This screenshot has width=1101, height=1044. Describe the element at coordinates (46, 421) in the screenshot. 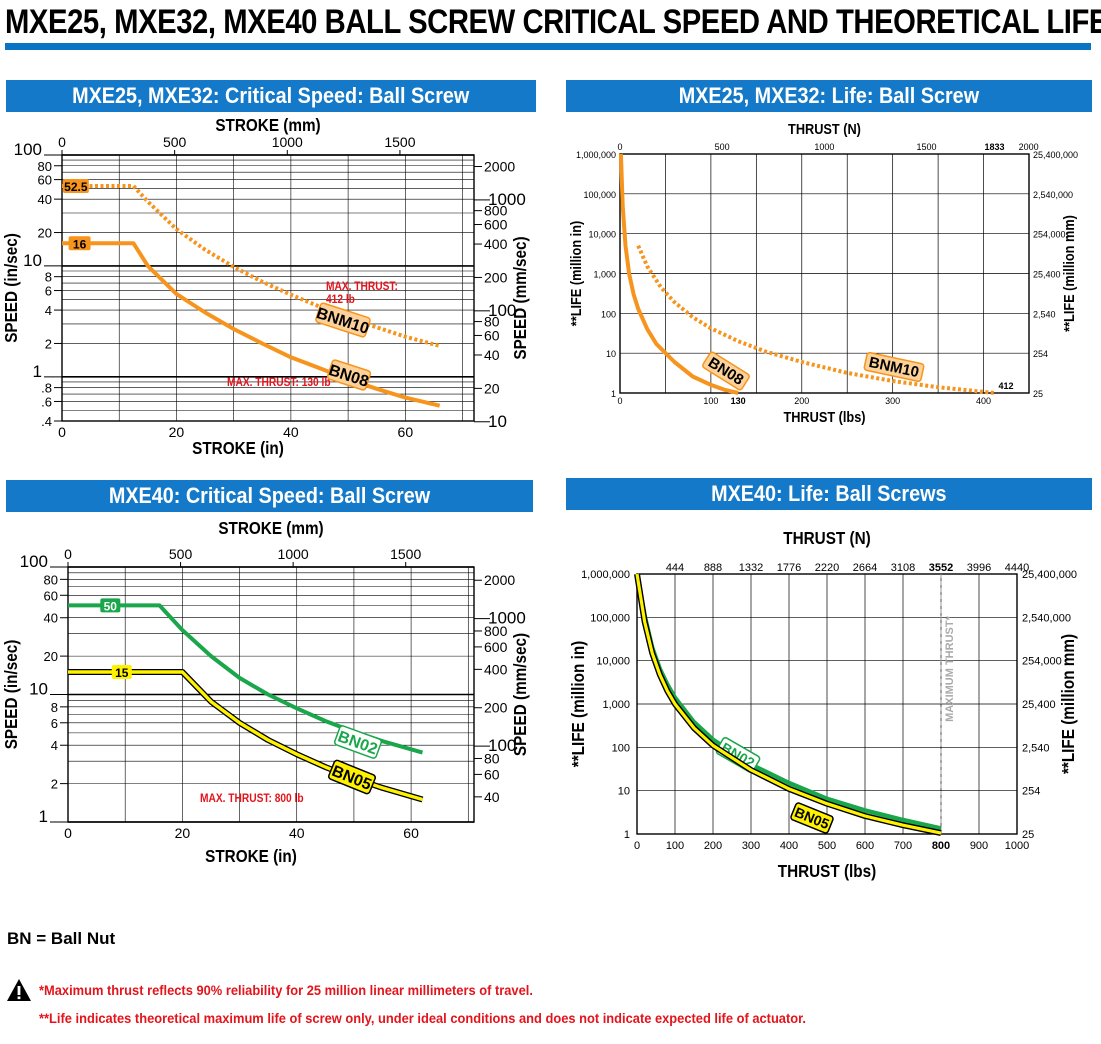

I see `y-tick-label: .4` at that location.